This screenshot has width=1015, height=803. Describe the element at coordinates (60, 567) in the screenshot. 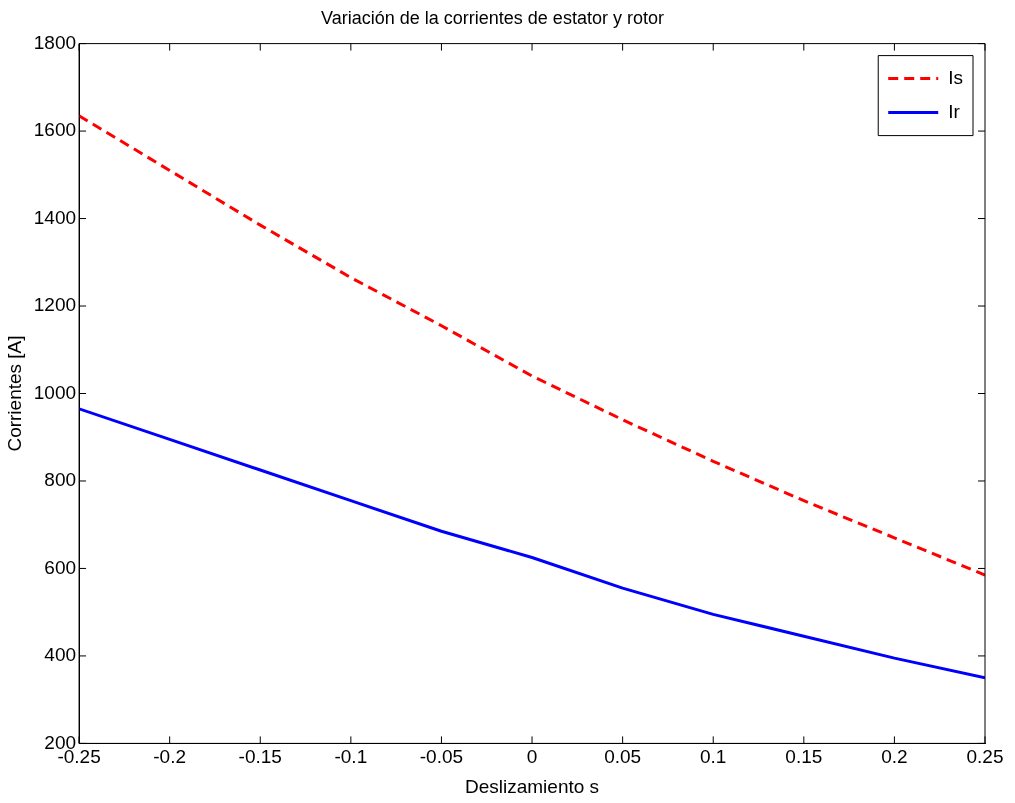

I see `y-tick-label: 600` at that location.